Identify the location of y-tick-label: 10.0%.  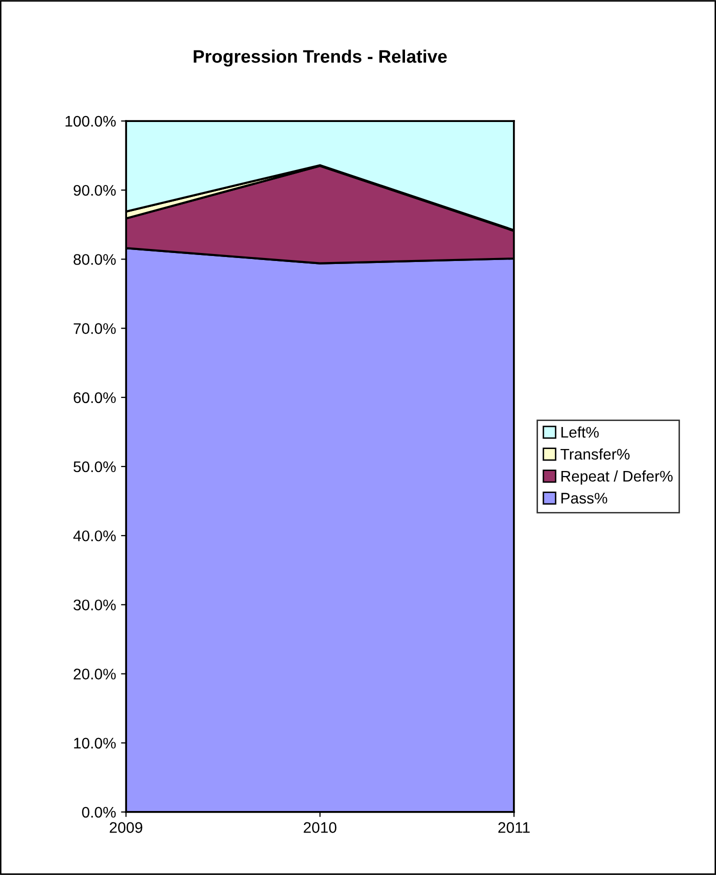
(95, 743).